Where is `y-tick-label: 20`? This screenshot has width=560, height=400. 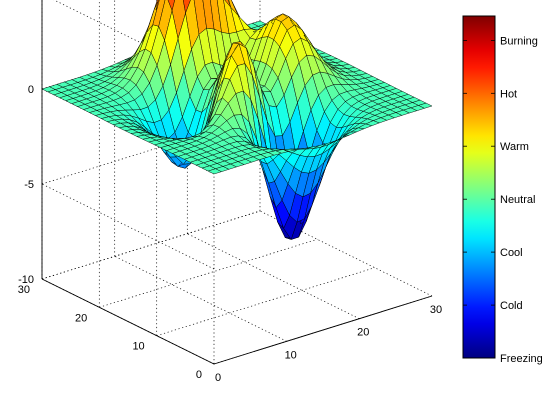
y-tick-label: 20 is located at coordinates (81, 318).